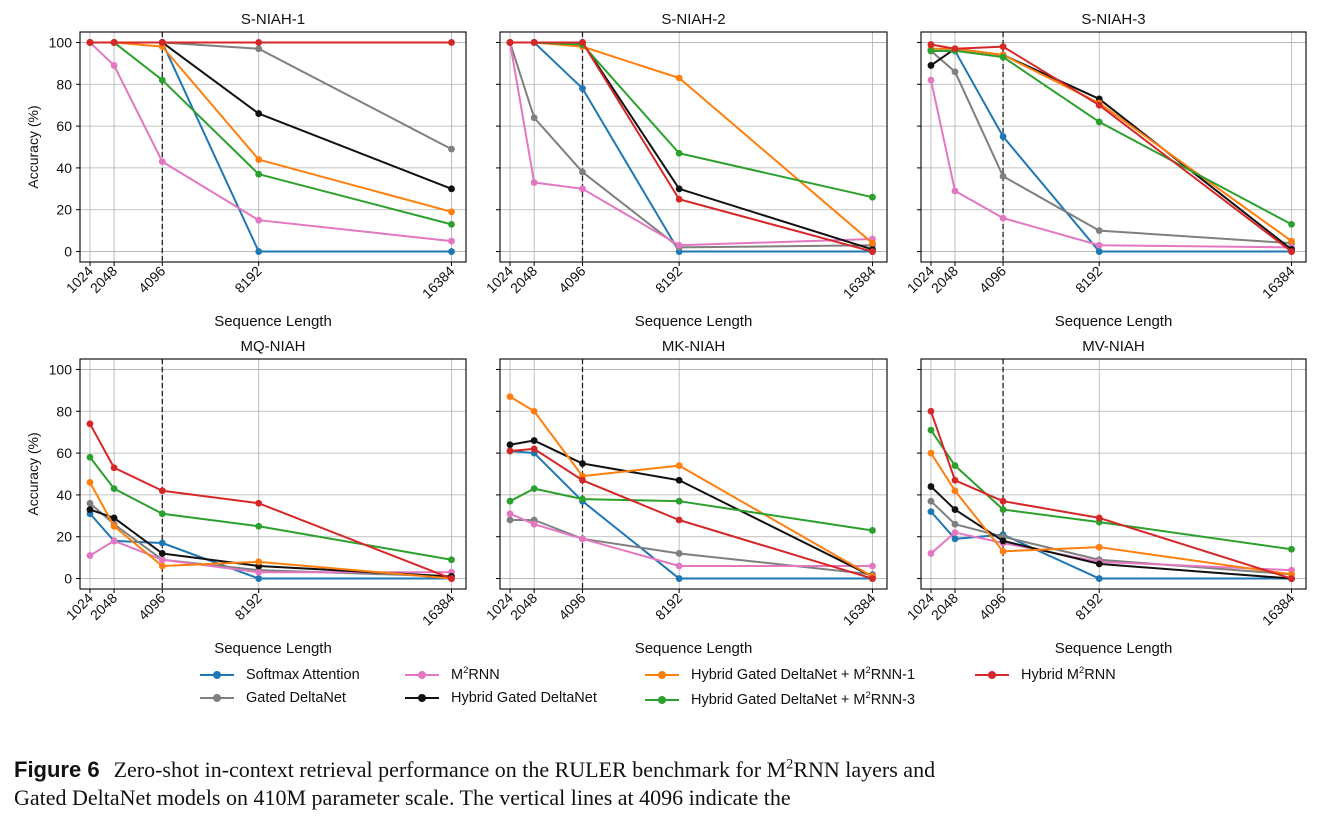 The image size is (1335, 822). What do you see at coordinates (693, 346) in the screenshot?
I see `subplot-title: MK-NIAH` at bounding box center [693, 346].